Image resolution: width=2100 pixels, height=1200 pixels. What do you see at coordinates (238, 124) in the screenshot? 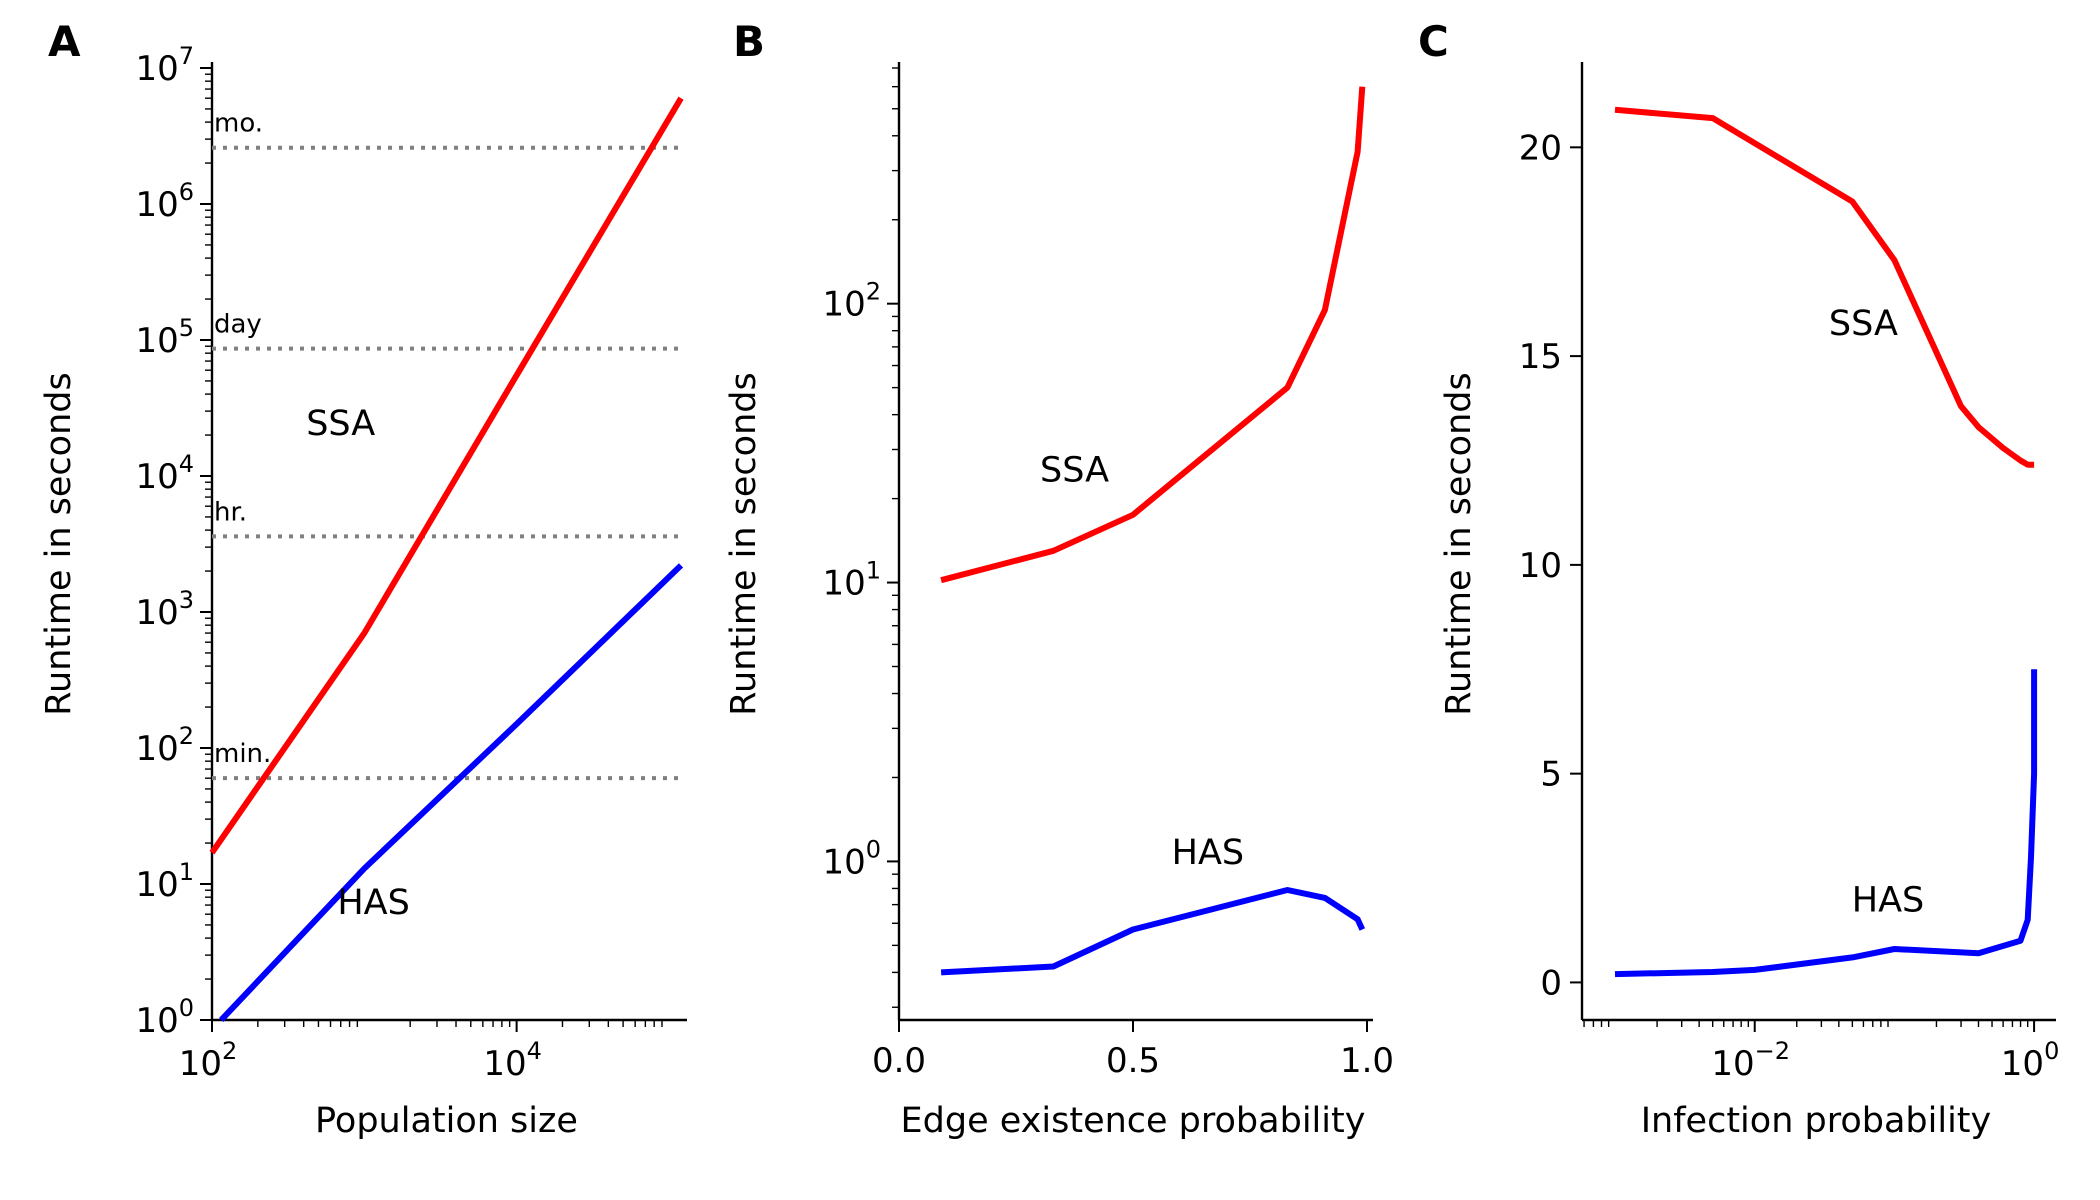
I see `reference-line-label: mo.` at bounding box center [238, 124].